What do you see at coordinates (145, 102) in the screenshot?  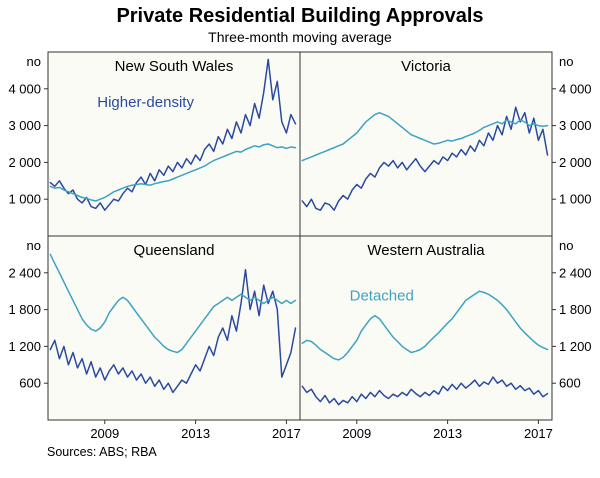 I see `series-annotation-higher-density: Higher-density` at bounding box center [145, 102].